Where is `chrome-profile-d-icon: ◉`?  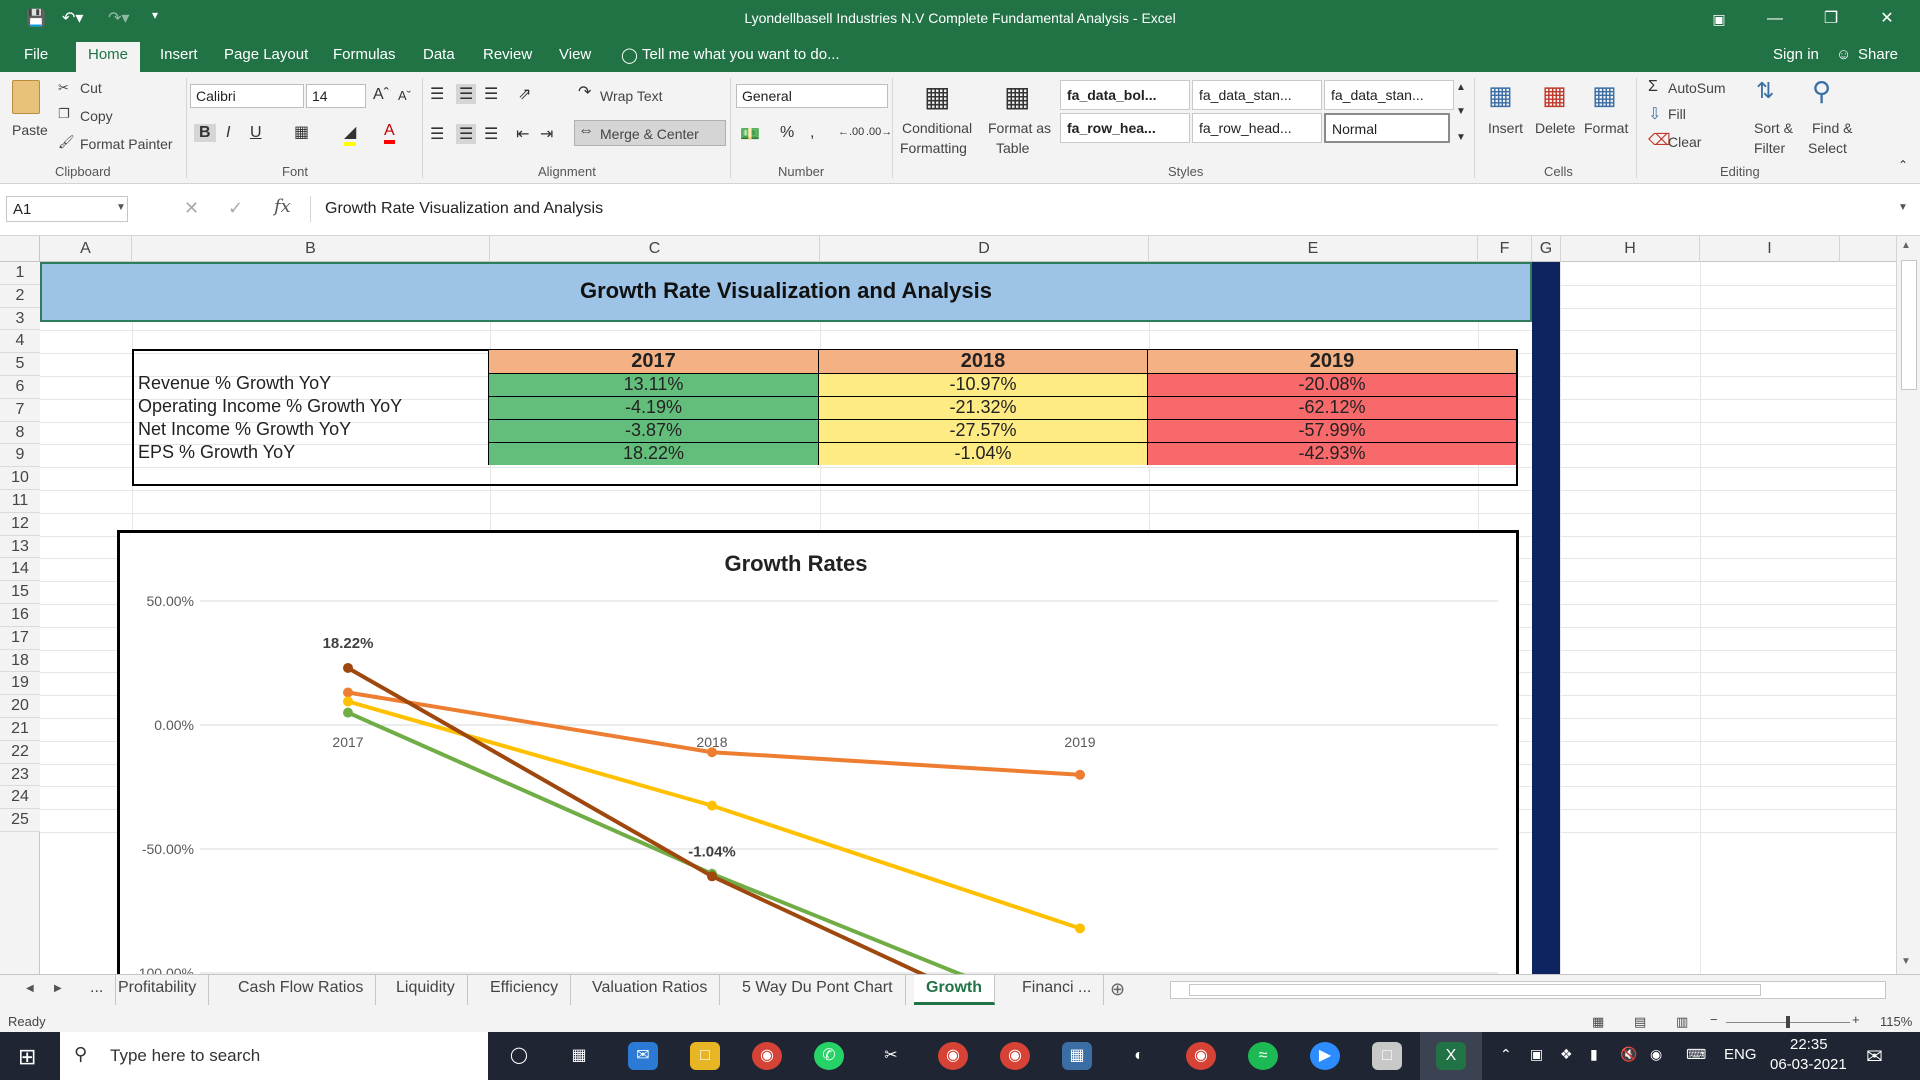 chrome-profile-d-icon: ◉ is located at coordinates (1201, 1056).